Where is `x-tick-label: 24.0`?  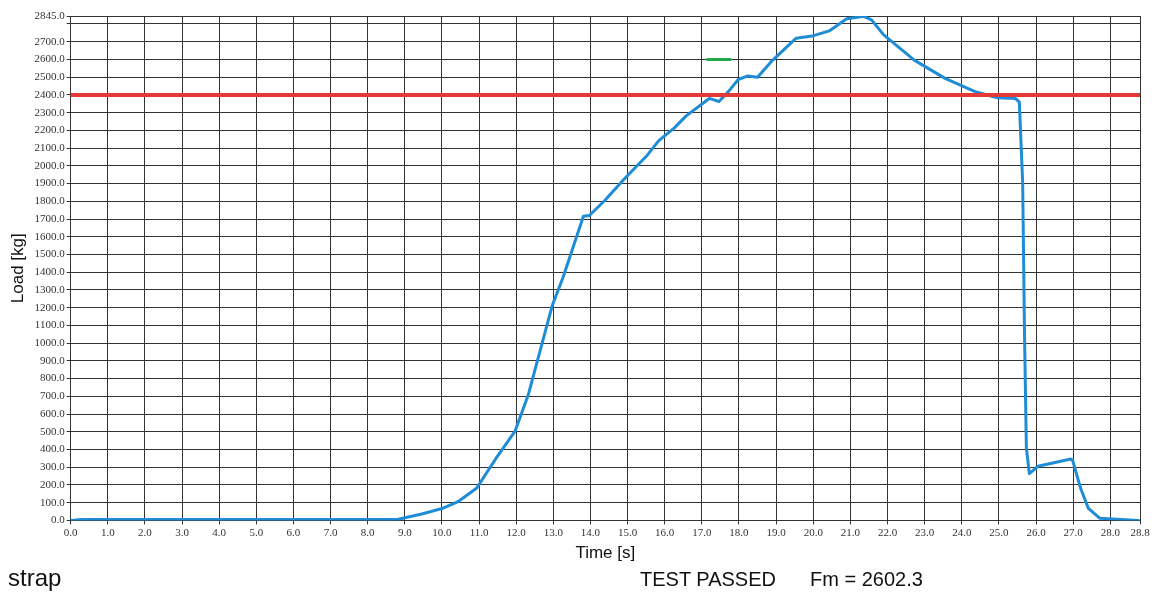
x-tick-label: 24.0 is located at coordinates (962, 531).